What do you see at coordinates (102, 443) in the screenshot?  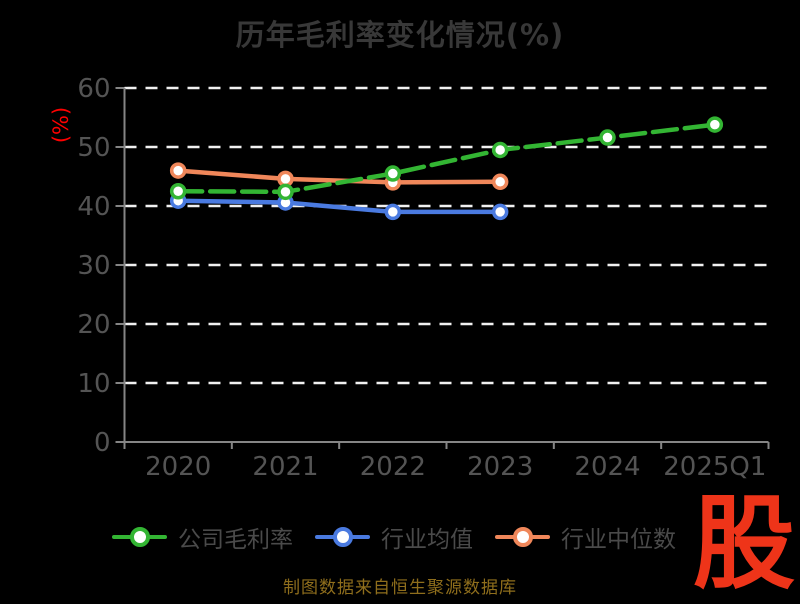 I see `svg-text: 0` at bounding box center [102, 443].